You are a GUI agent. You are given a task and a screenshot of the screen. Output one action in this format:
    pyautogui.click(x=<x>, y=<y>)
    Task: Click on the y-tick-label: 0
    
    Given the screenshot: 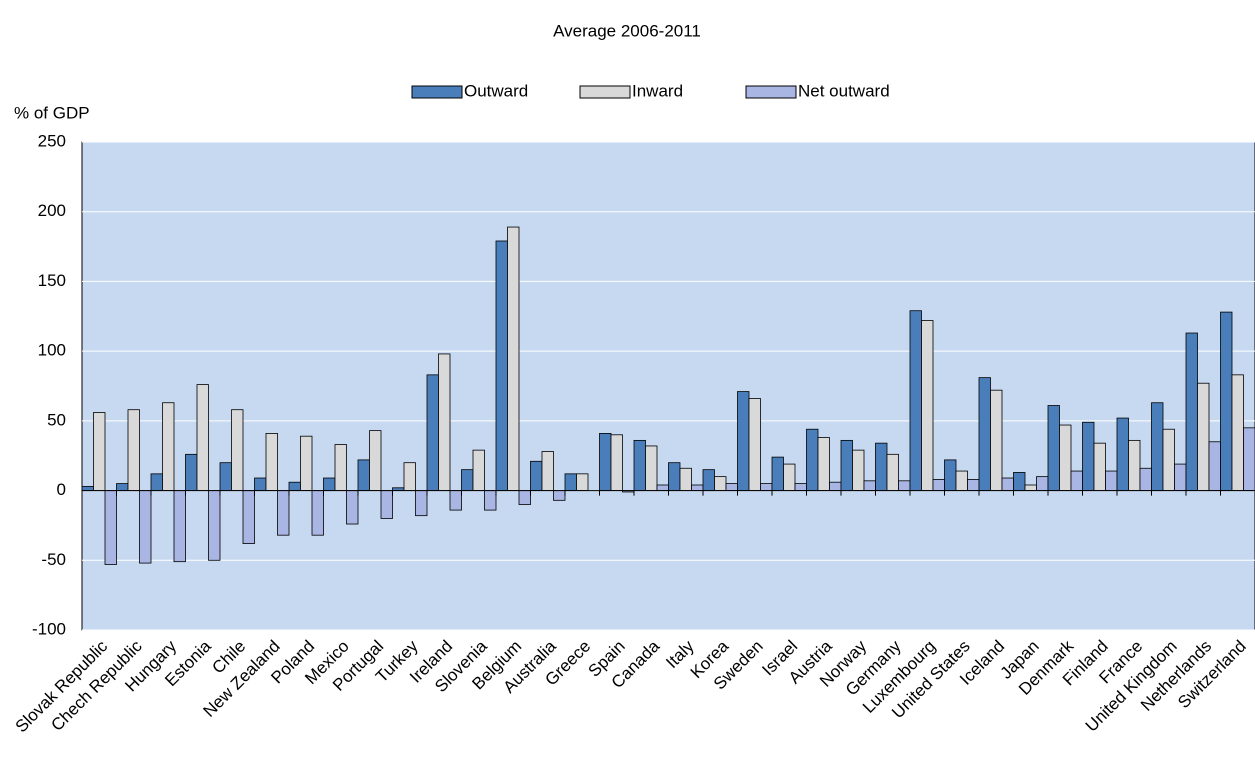 What is the action you would take?
    pyautogui.click(x=61, y=489)
    